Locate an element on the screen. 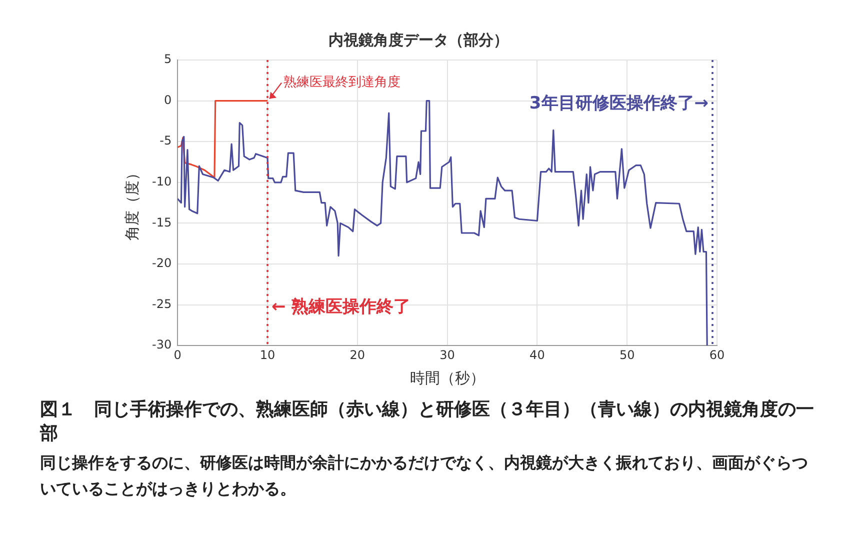  annotation: 熟練医最終到達角度 is located at coordinates (342, 82).